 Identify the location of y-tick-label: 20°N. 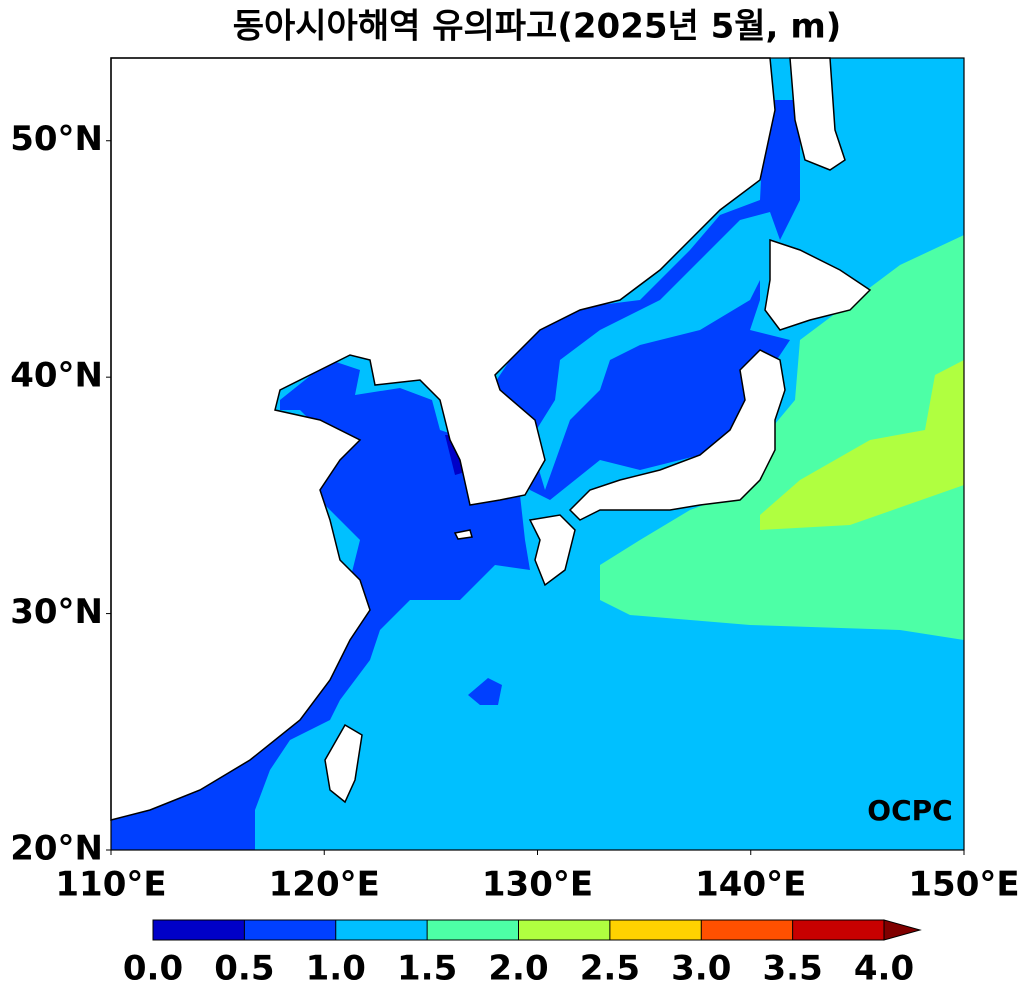
(56, 849).